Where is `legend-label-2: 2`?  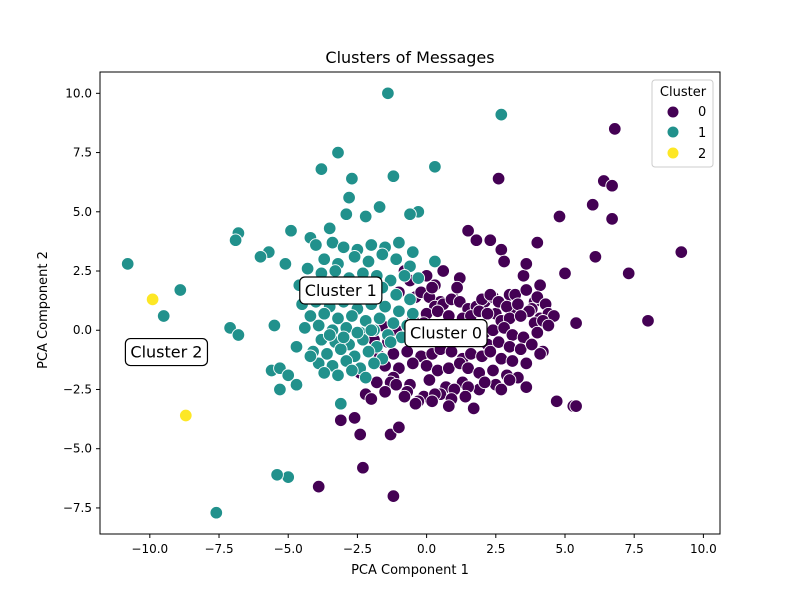 legend-label-2: 2 is located at coordinates (702, 154).